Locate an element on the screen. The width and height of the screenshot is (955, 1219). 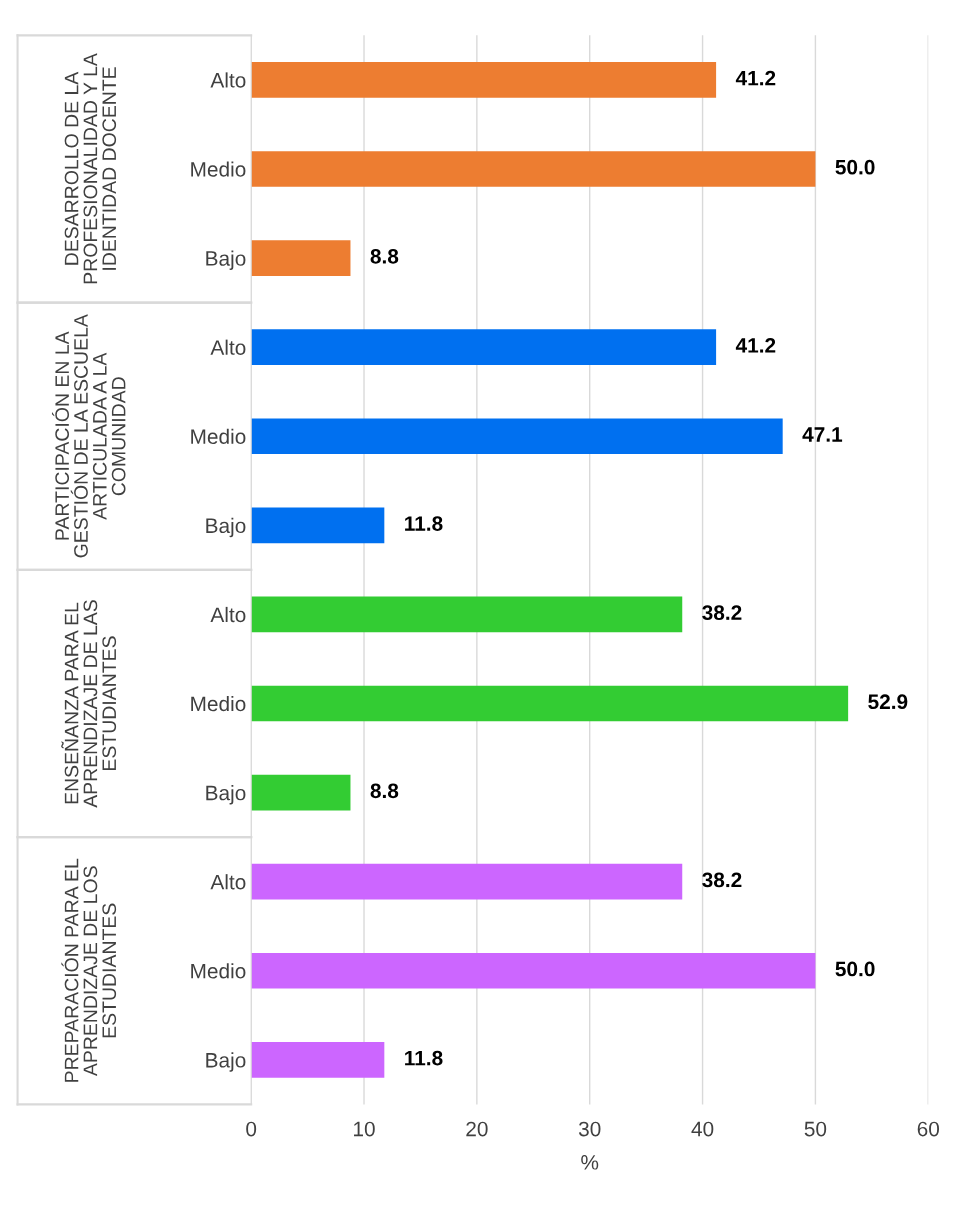
x-tick-label: 0 is located at coordinates (251, 1129).